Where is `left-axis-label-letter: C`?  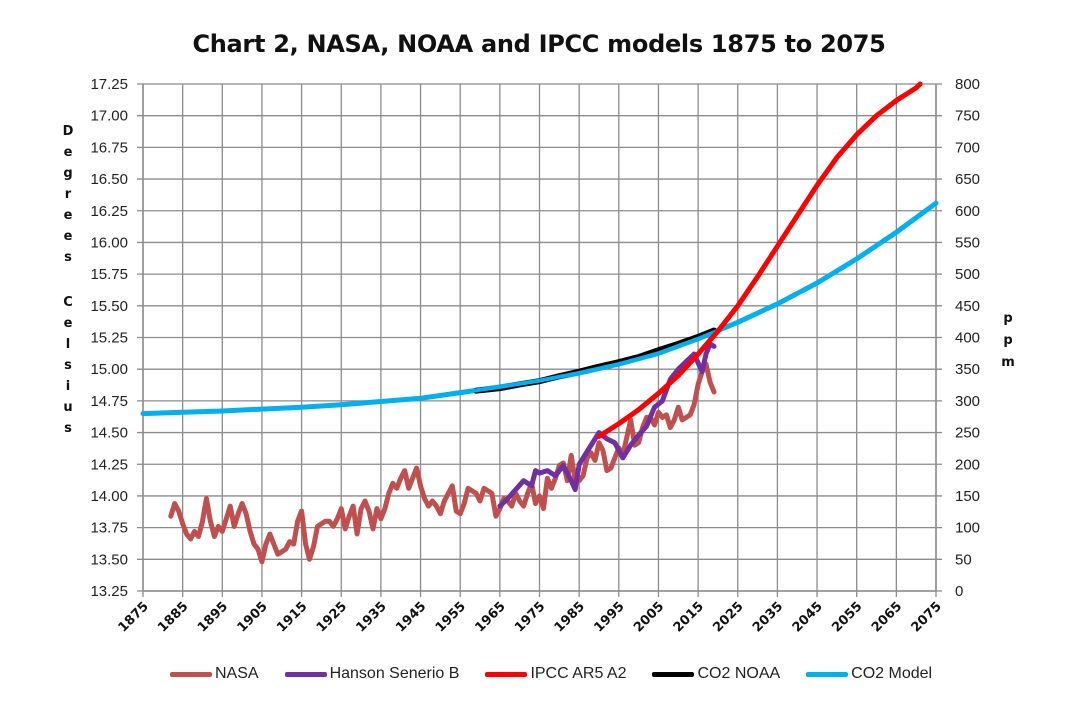
left-axis-label-letter: C is located at coordinates (68, 302).